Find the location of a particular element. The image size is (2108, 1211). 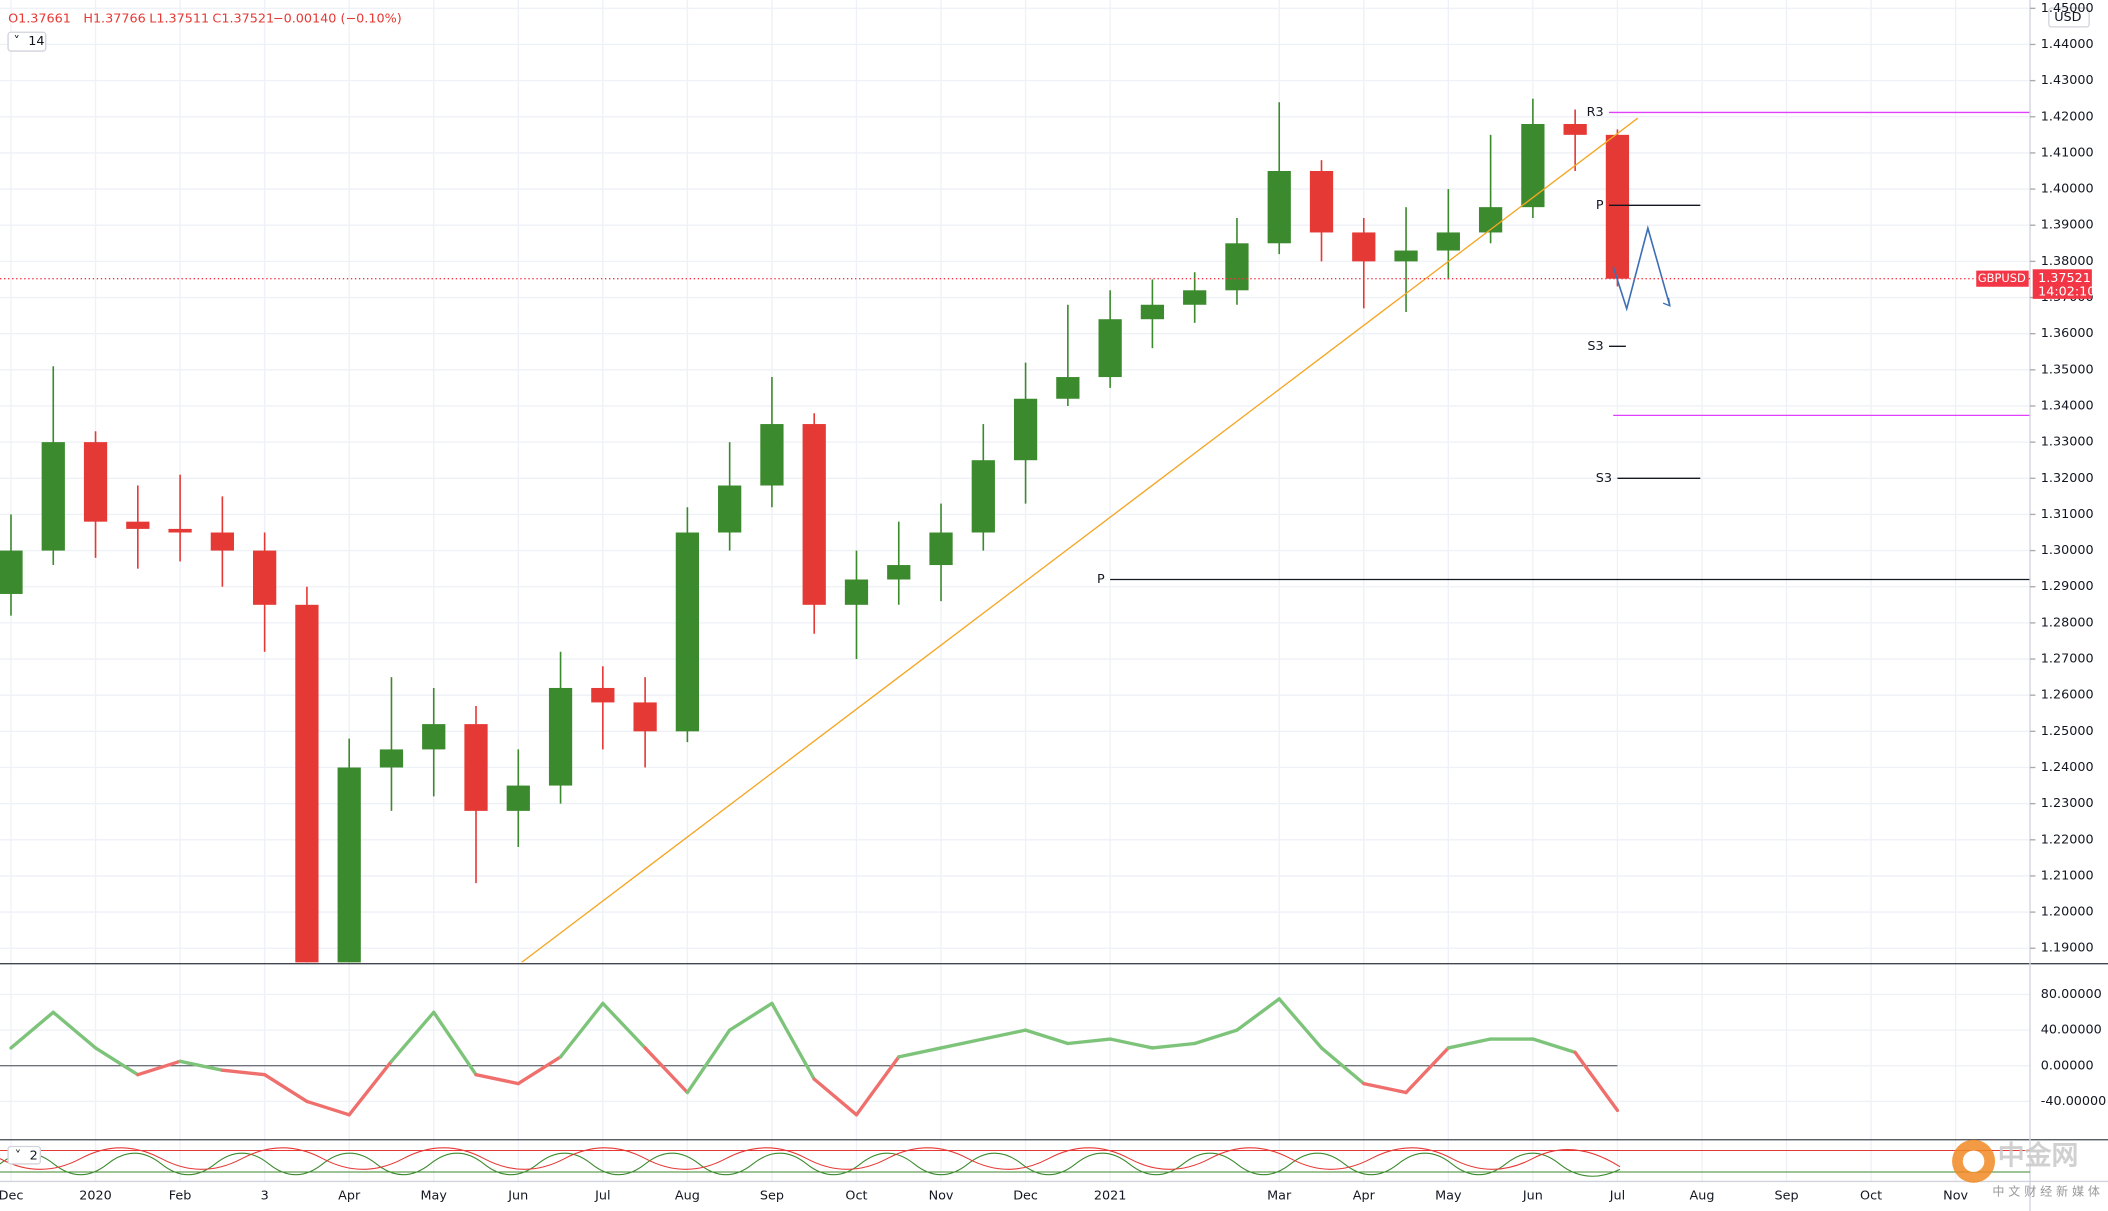

x-tick-label: Jul is located at coordinates (1617, 1196).